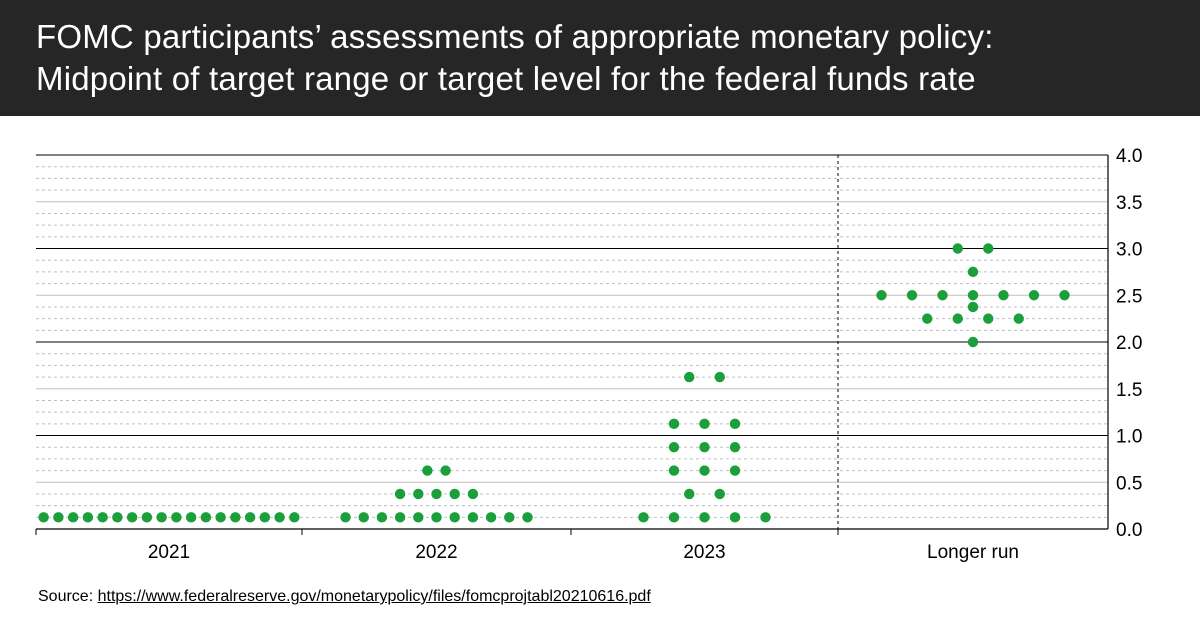 This screenshot has width=1200, height=628. What do you see at coordinates (1129, 437) in the screenshot?
I see `y-tick-label: 1.0` at bounding box center [1129, 437].